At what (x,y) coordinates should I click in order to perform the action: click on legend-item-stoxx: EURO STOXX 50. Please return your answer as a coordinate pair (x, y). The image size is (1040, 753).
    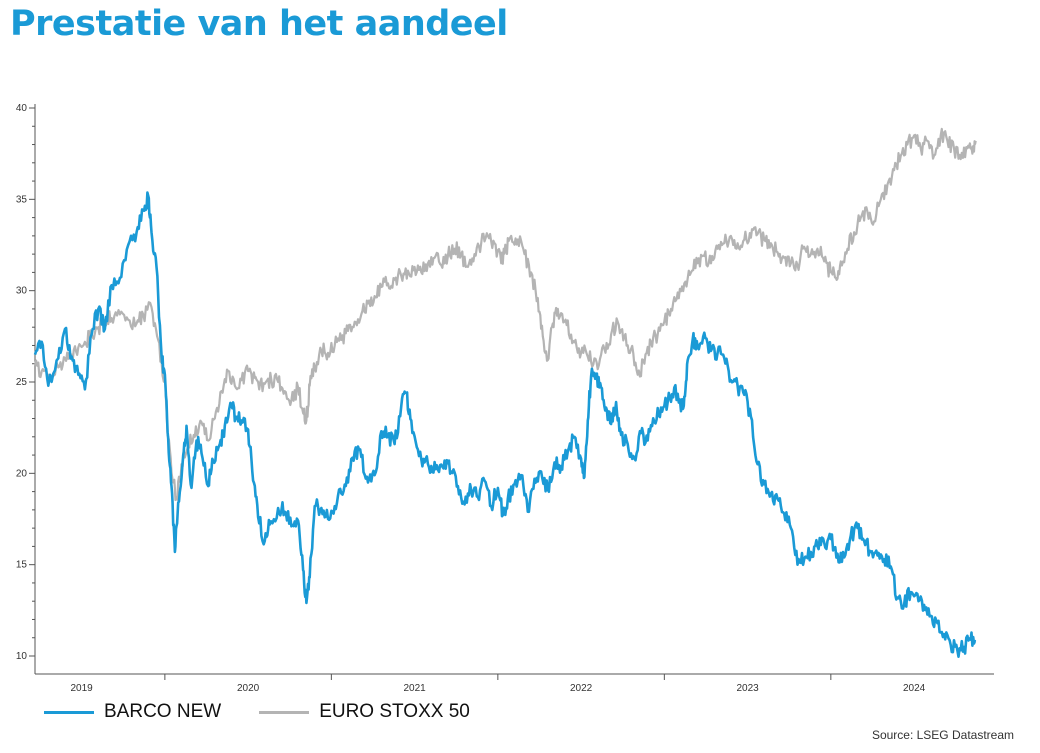
    Looking at the image, I should click on (364, 712).